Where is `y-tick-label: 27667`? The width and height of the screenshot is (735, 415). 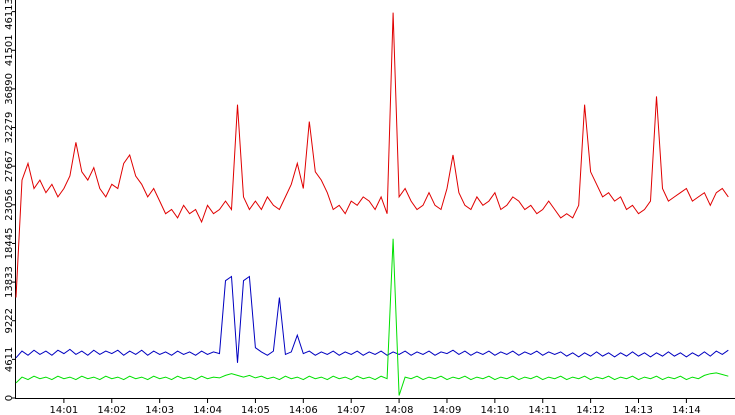 y-tick-label: 27667 is located at coordinates (9, 166).